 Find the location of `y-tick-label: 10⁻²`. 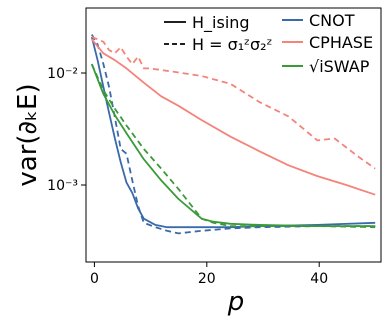

y-tick-label: 10⁻² is located at coordinates (62, 74).